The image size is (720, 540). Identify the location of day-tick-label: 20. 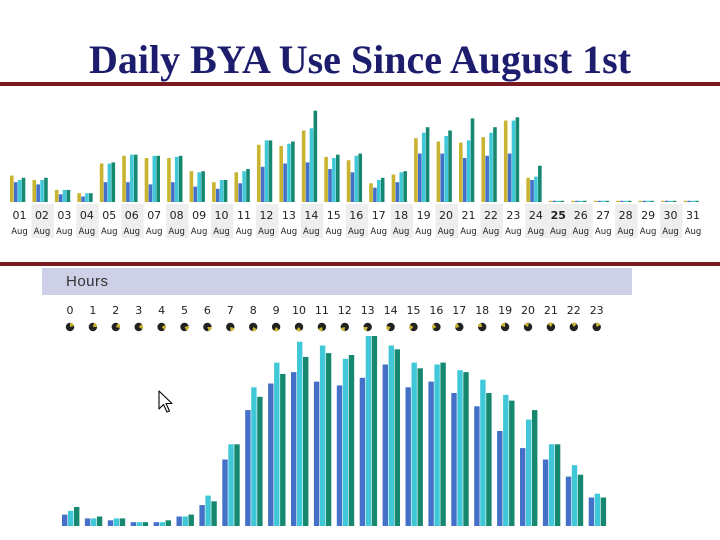
(446, 215).